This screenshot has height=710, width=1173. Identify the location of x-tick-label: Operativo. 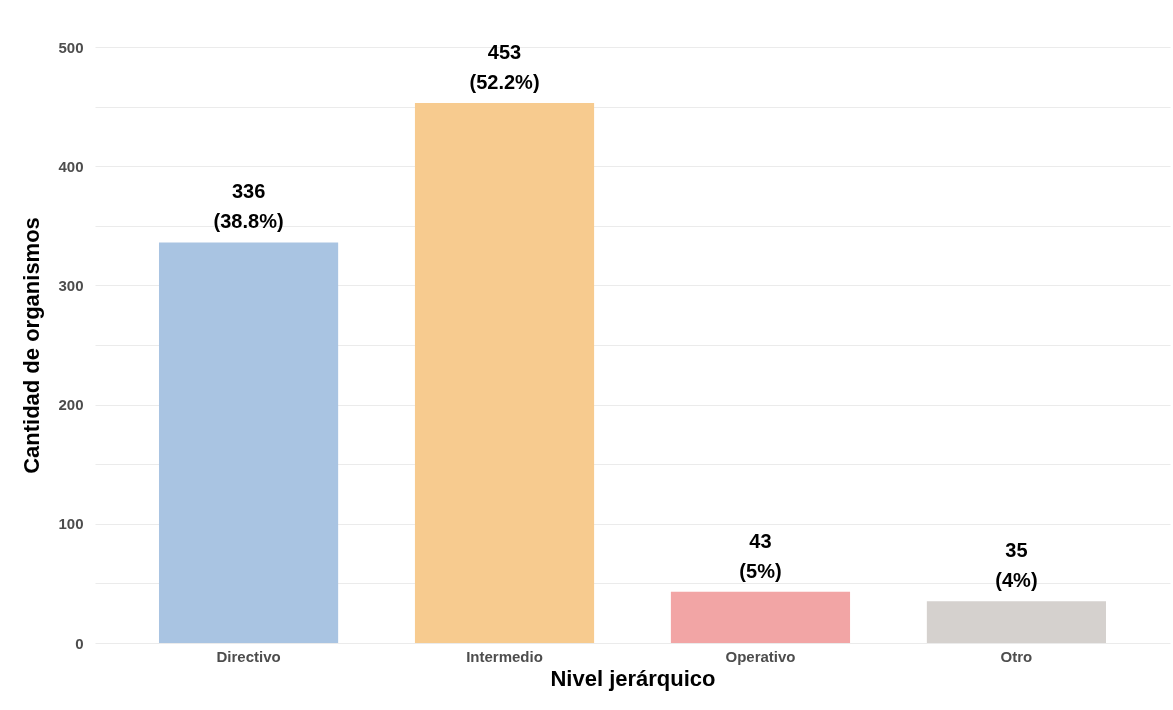
(760, 656).